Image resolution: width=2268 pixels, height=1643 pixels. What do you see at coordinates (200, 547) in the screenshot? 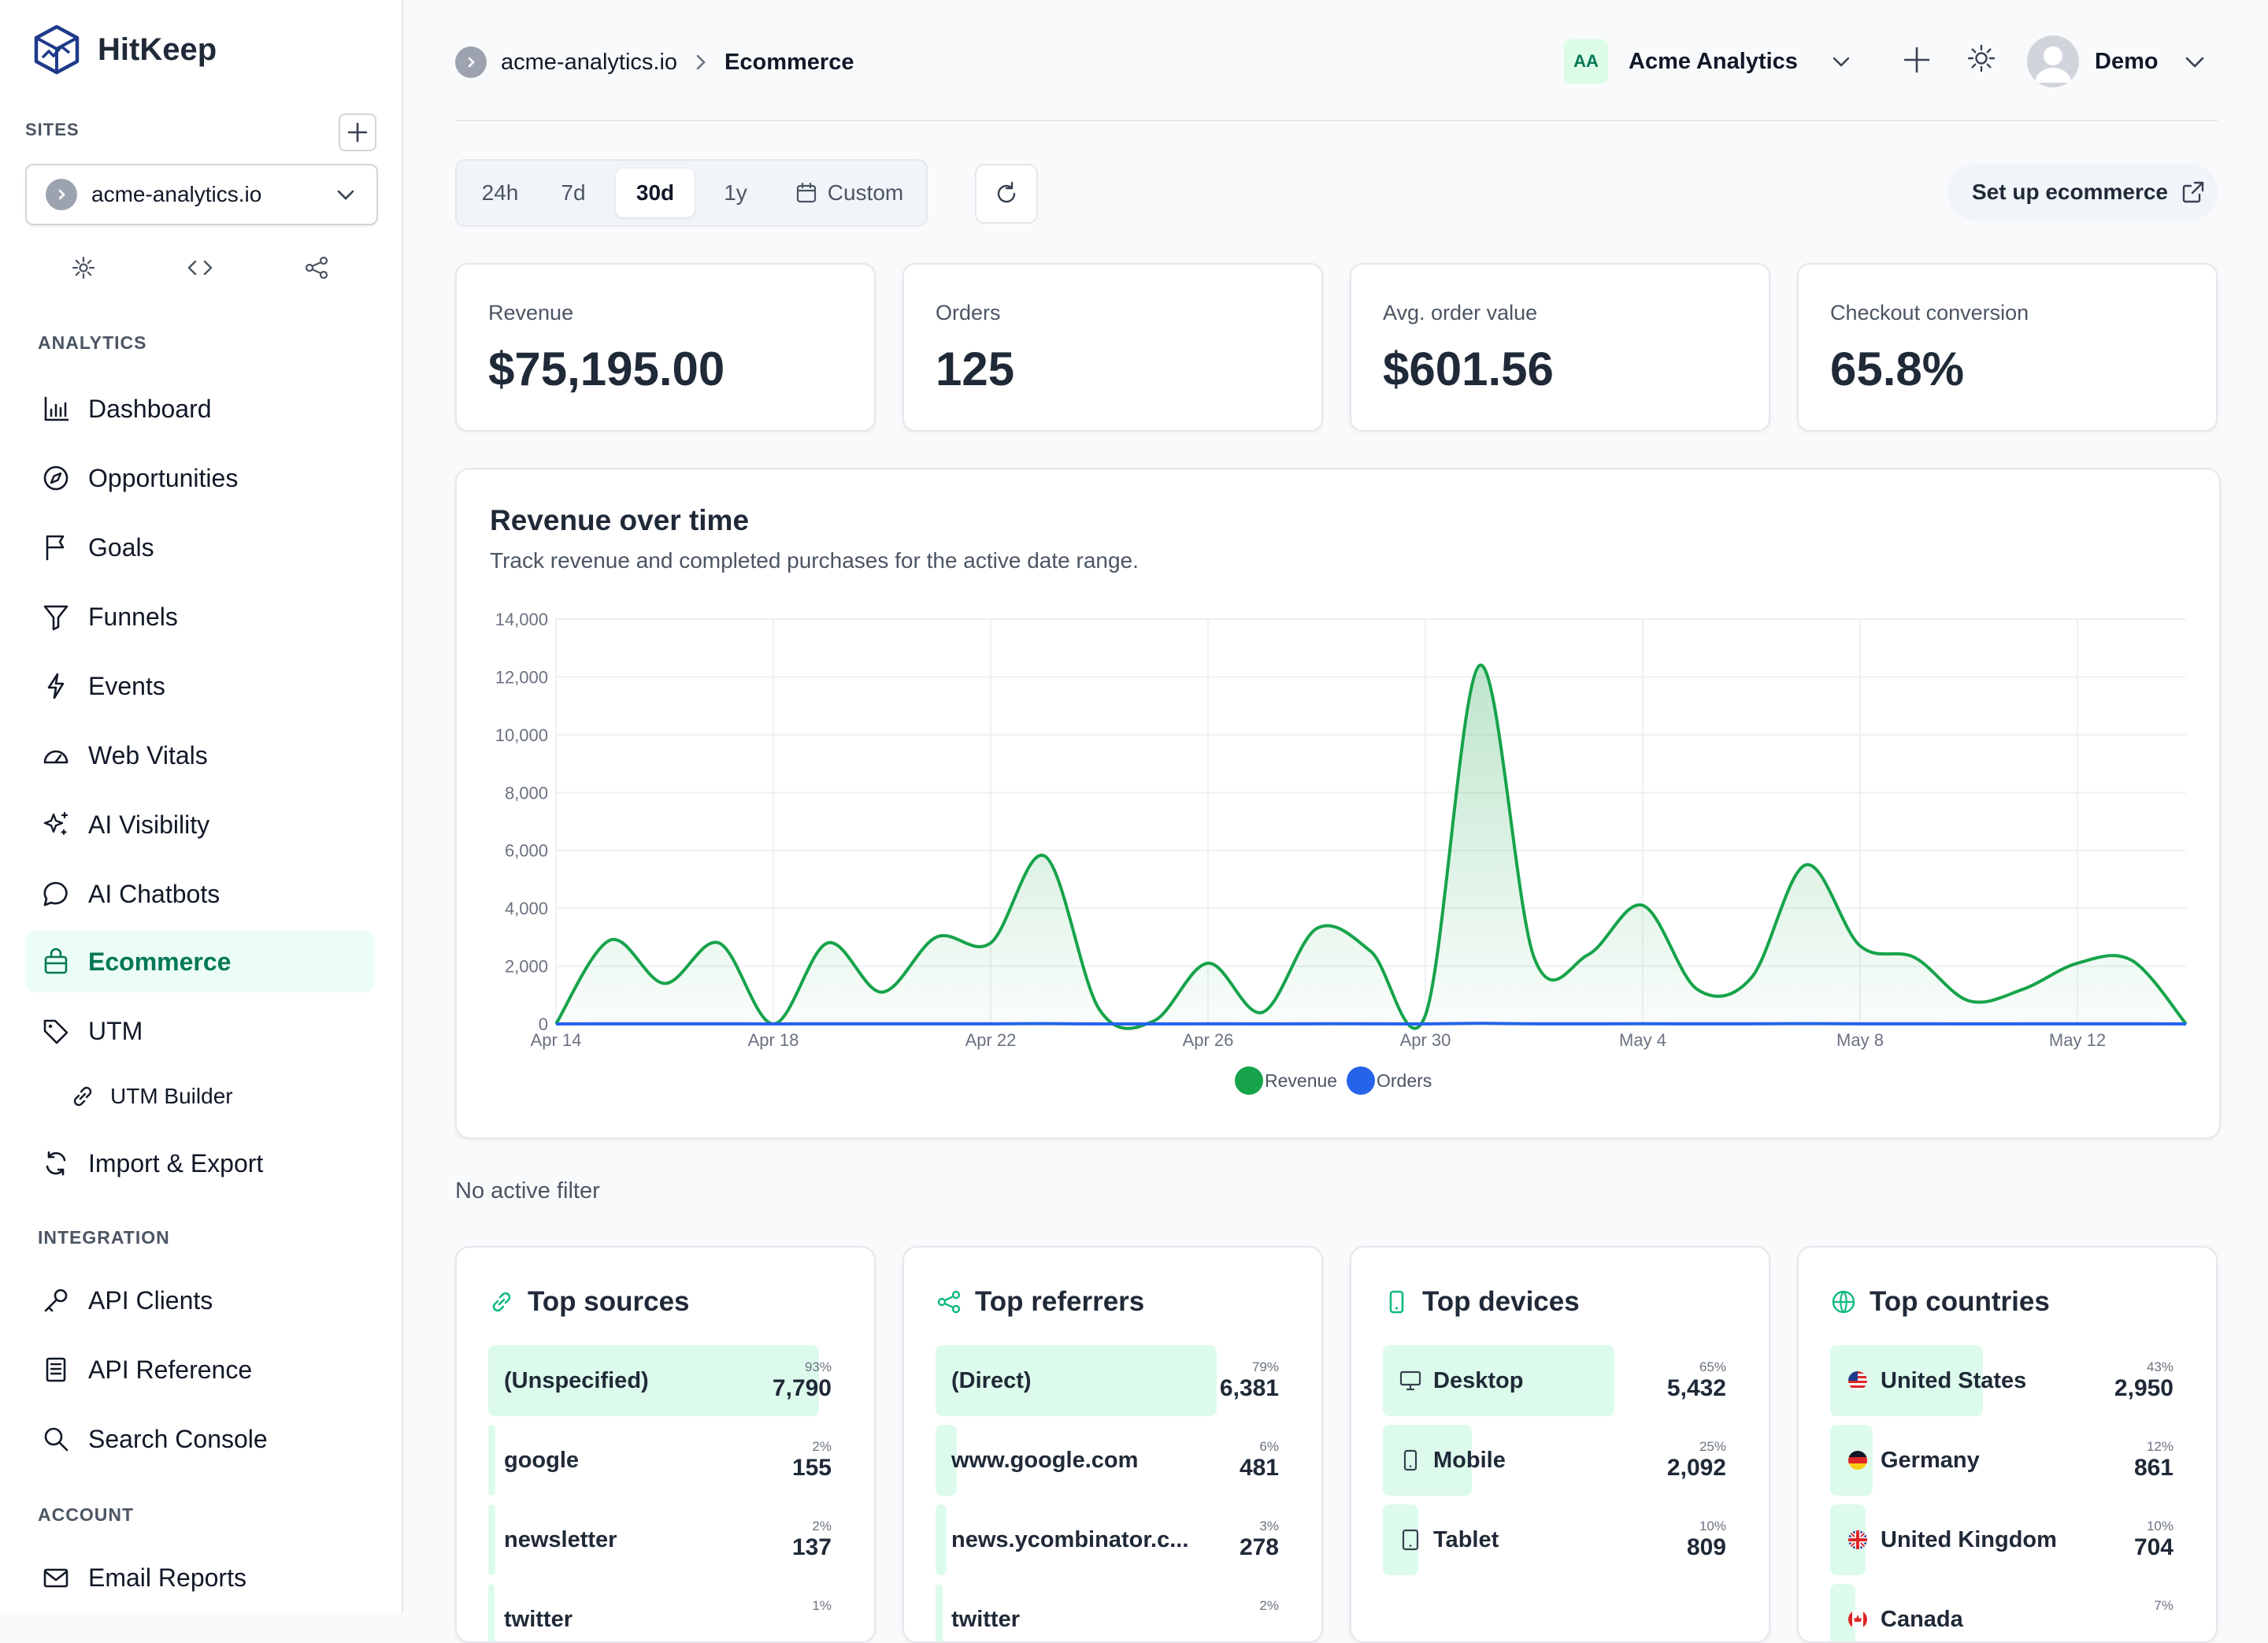
I see `sidebar-item-goals: Goals` at bounding box center [200, 547].